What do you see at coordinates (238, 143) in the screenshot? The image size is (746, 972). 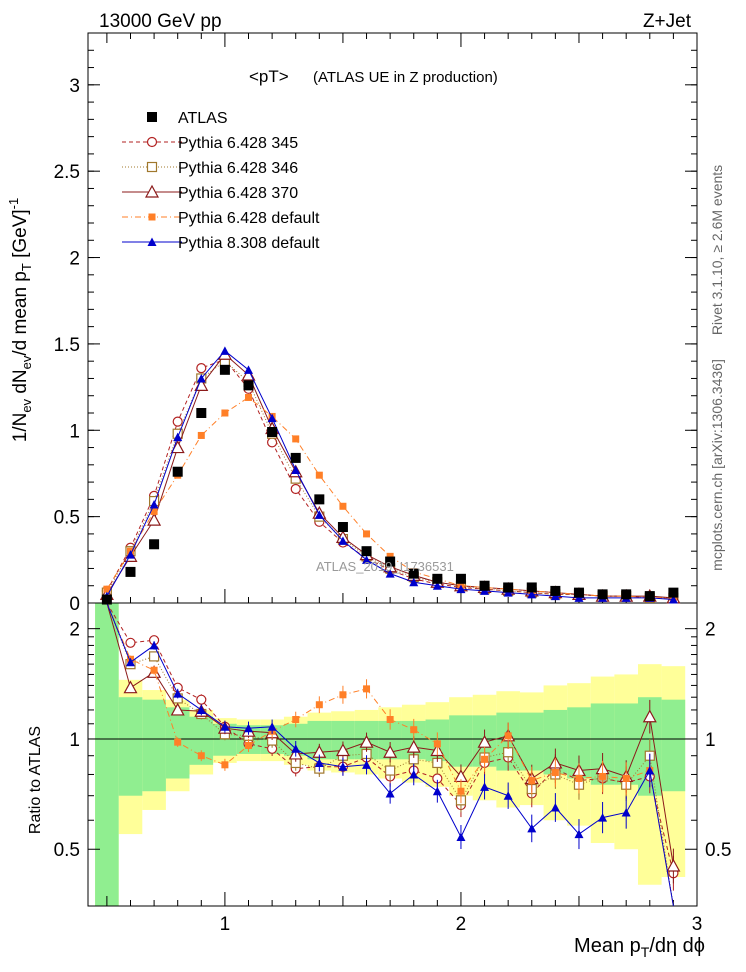 I see `legend-label: Pythia 6.428 345` at bounding box center [238, 143].